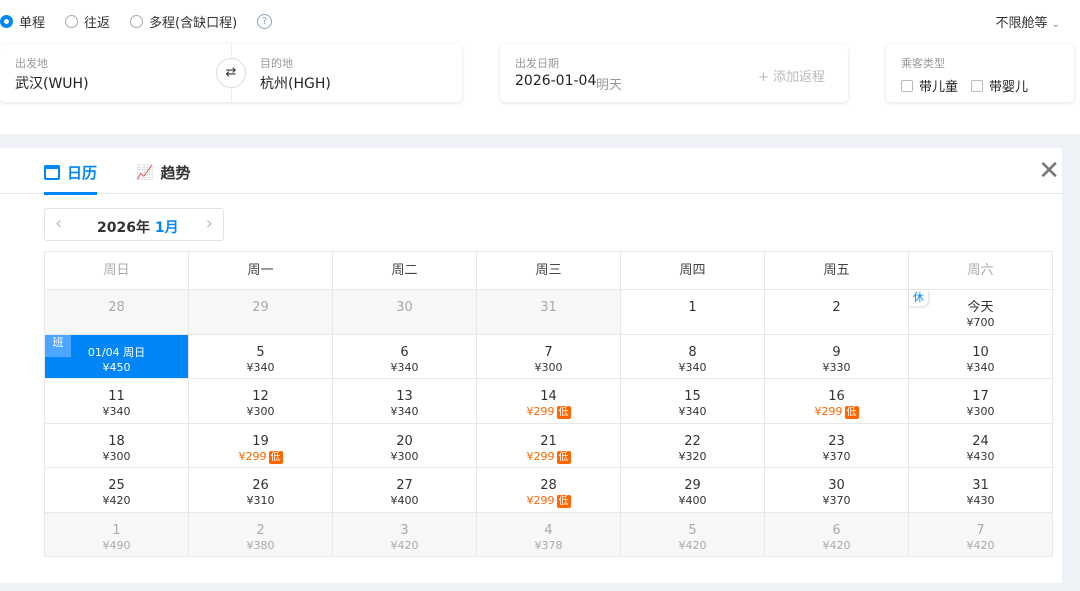 The width and height of the screenshot is (1080, 591). Describe the element at coordinates (404, 530) in the screenshot. I see `day-number: 3` at that location.